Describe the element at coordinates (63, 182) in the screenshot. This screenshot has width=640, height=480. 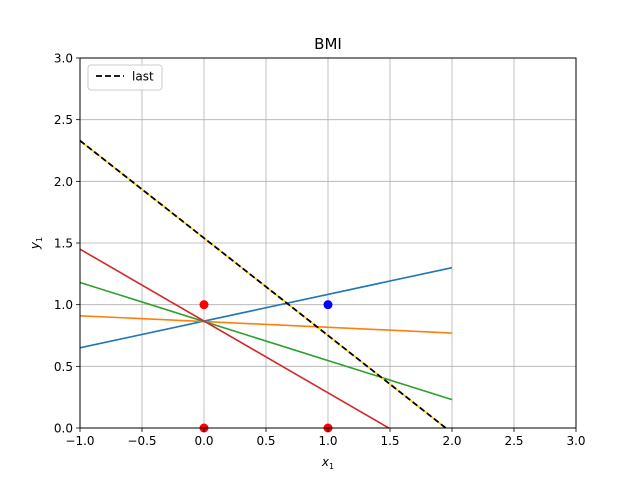
I see `y-tick-label: 2.0` at that location.